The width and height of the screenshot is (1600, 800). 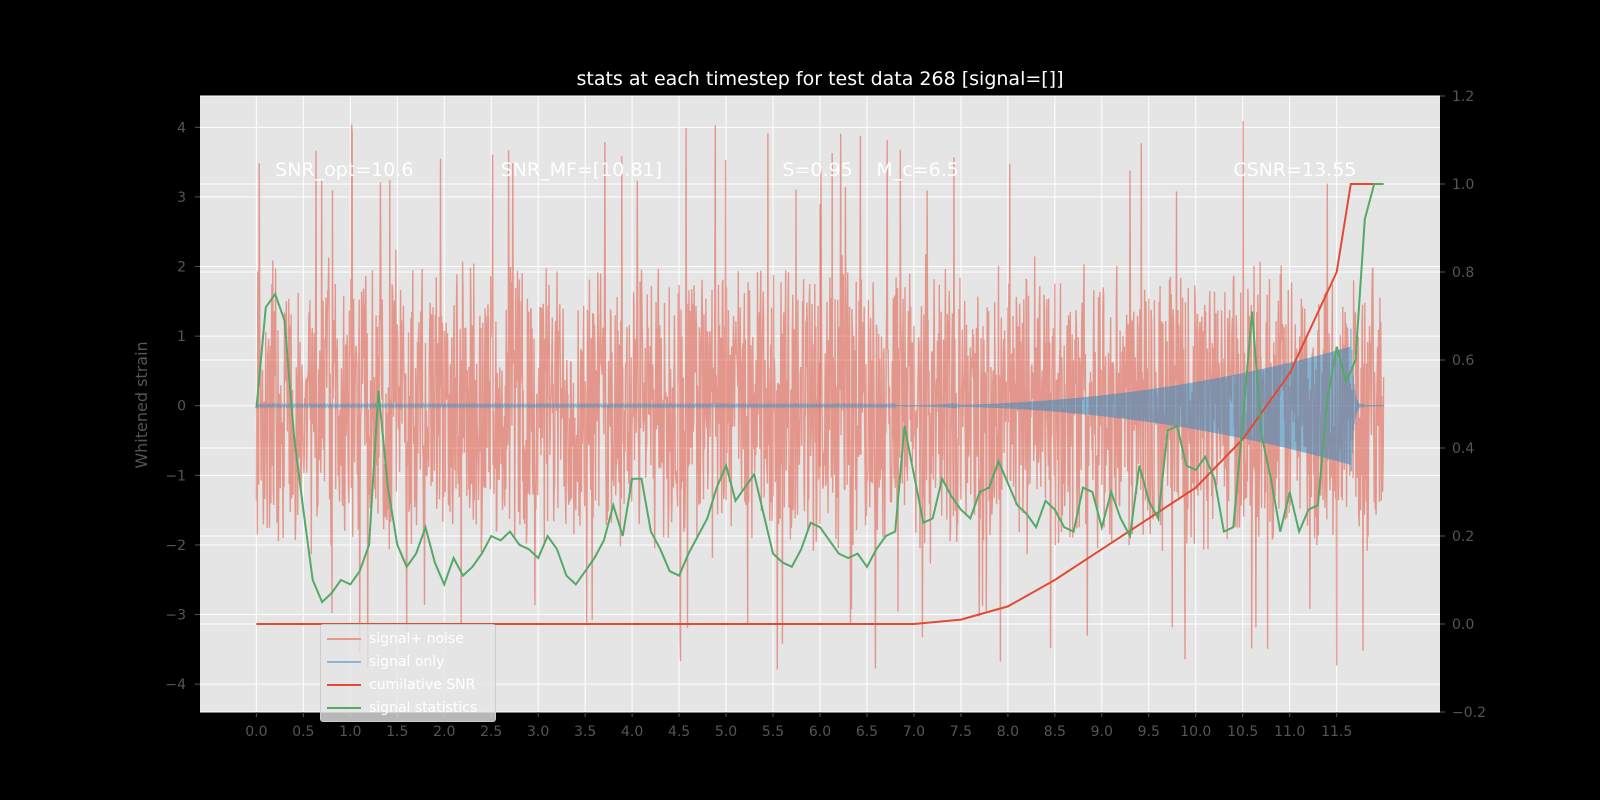 I want to click on y-tick-label-right: −0.2, so click(x=1469, y=713).